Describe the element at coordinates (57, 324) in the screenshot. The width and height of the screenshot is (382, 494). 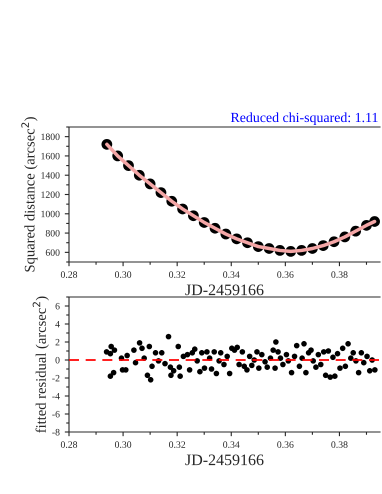
I see `y-tick-label: 4` at that location.